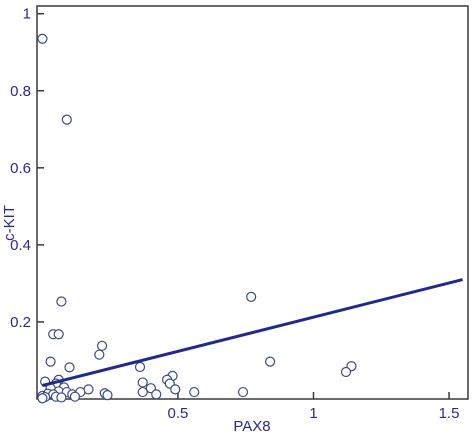  What do you see at coordinates (9, 223) in the screenshot?
I see `y-axis-title: c-KIT` at bounding box center [9, 223].